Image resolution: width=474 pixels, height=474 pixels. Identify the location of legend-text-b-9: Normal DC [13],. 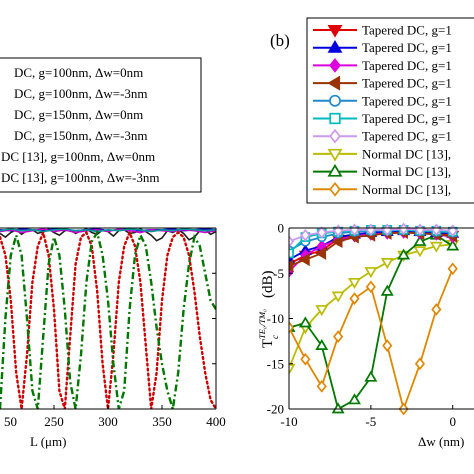
(406, 171).